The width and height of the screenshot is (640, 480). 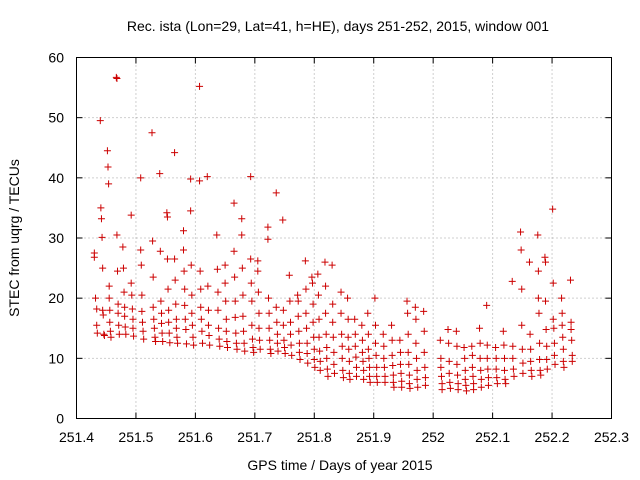 What do you see at coordinates (314, 437) in the screenshot?
I see `x-tick-label: 251.8` at bounding box center [314, 437].